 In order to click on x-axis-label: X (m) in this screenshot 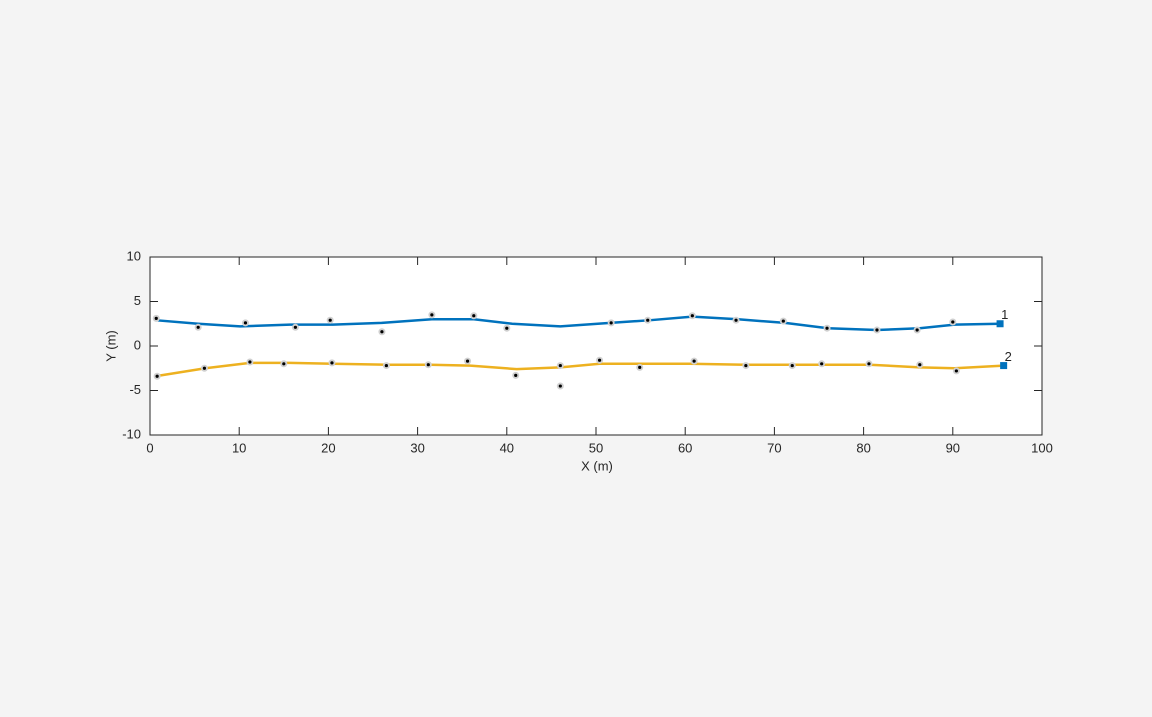, I will do `click(597, 465)`.